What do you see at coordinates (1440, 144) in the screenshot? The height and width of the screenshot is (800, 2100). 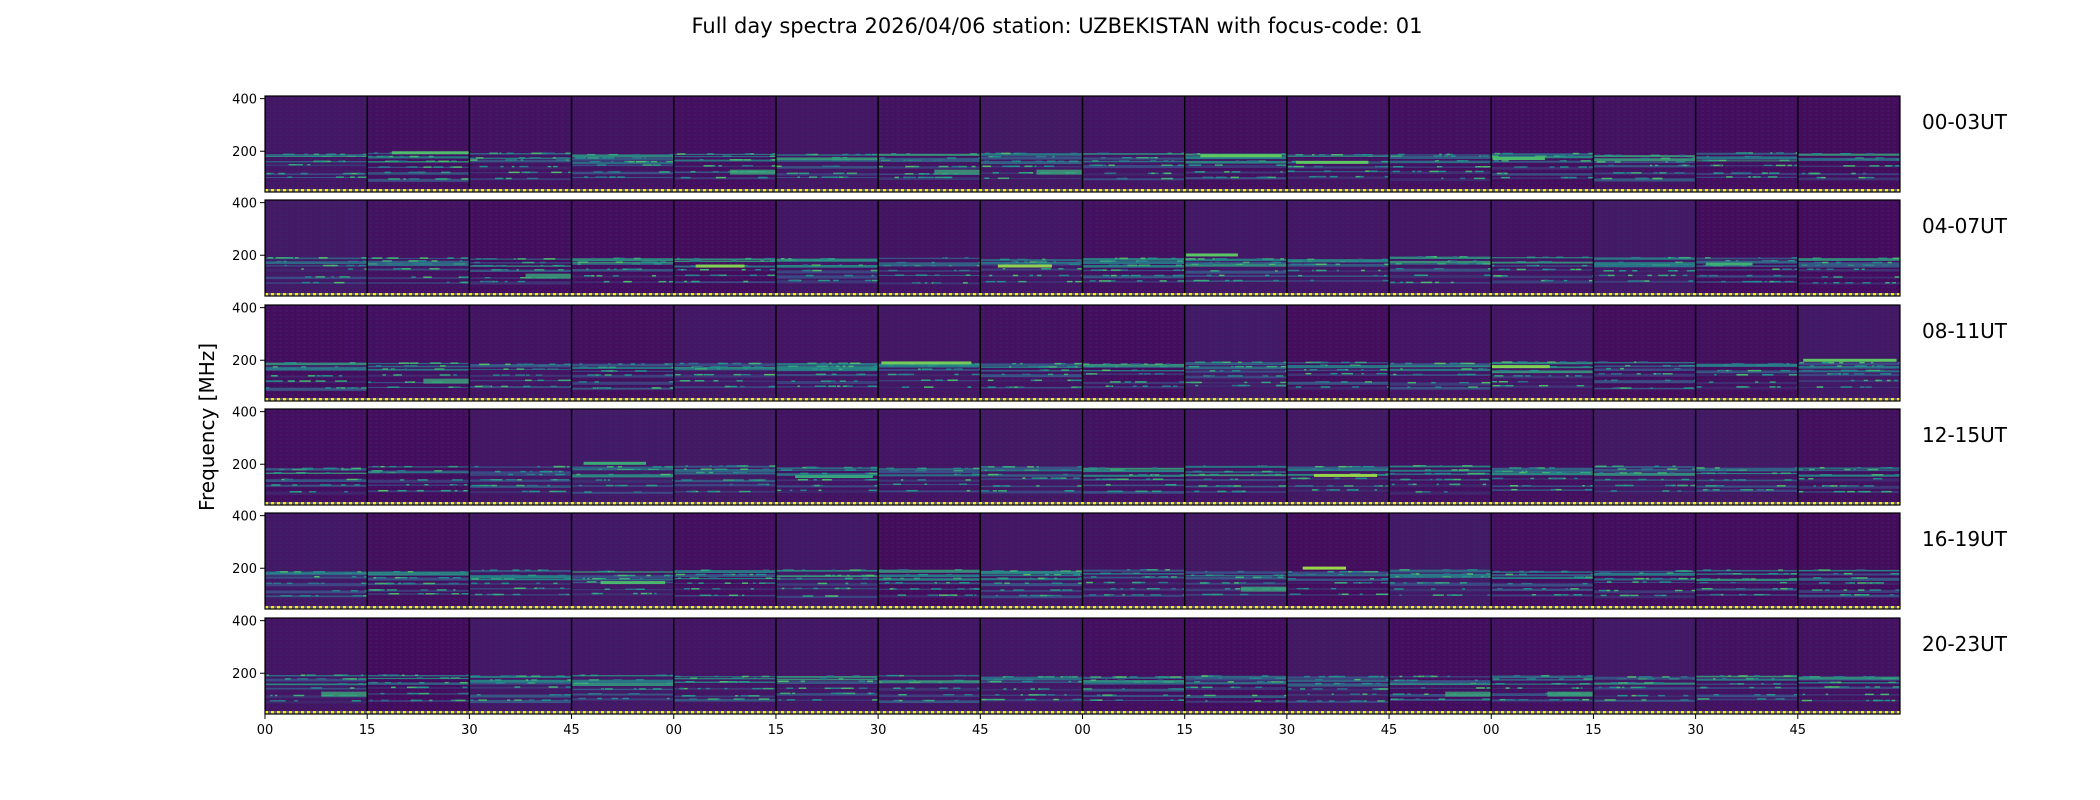 I see `panel-texture` at bounding box center [1440, 144].